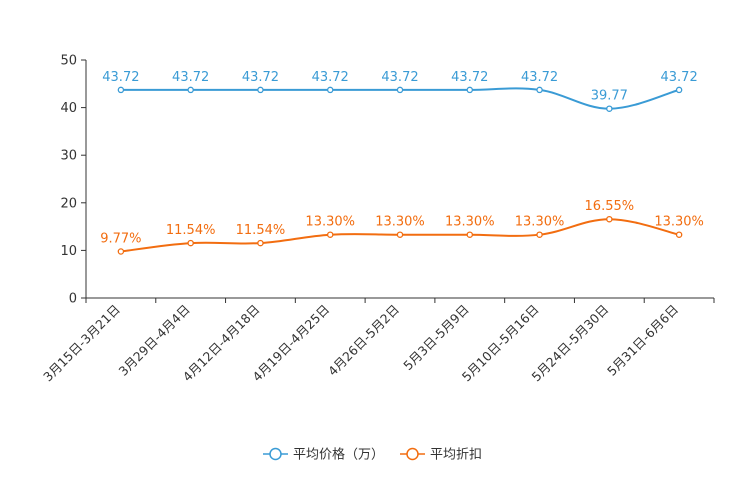  Describe the element at coordinates (642, 340) in the screenshot. I see `x-tick-label: 5月31日-6月6日` at that location.